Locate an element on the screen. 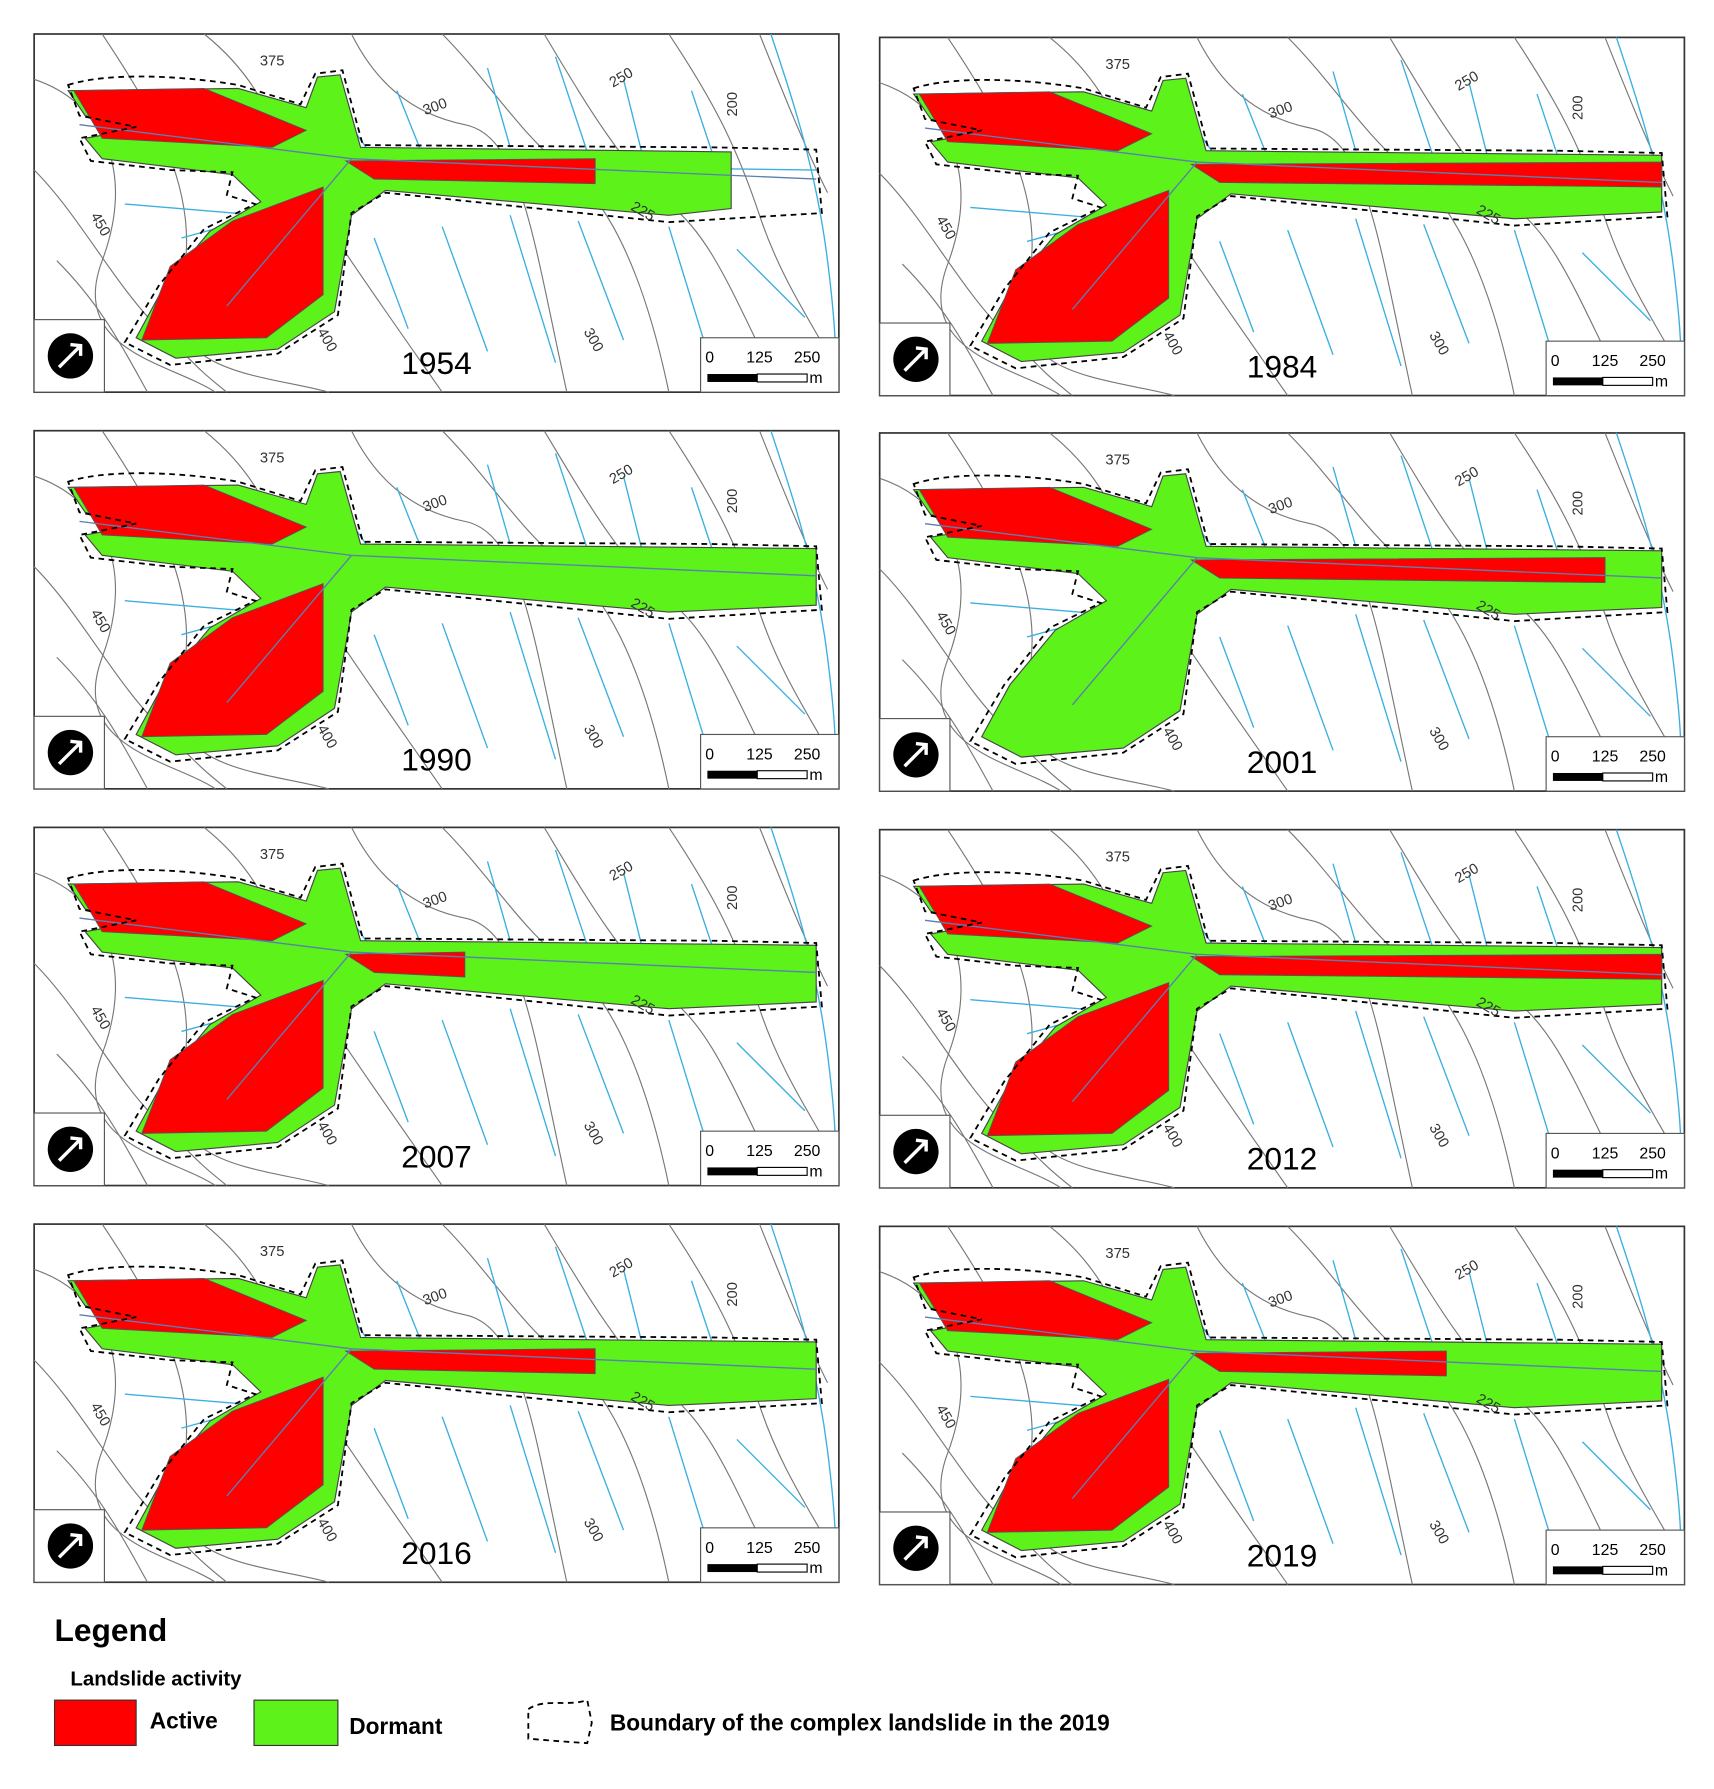  legend-title: Legend is located at coordinates (111, 1630).